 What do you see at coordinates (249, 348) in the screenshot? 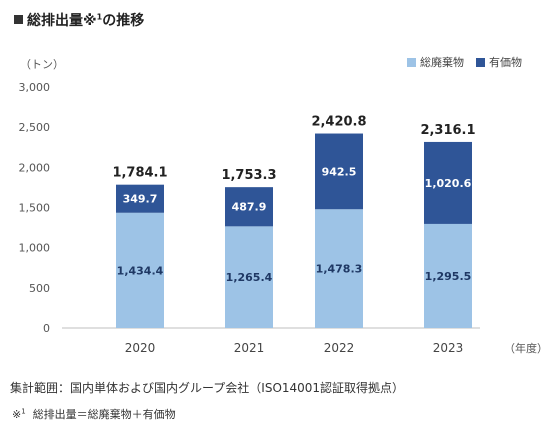
I see `x-tick-label: 2021` at bounding box center [249, 348].